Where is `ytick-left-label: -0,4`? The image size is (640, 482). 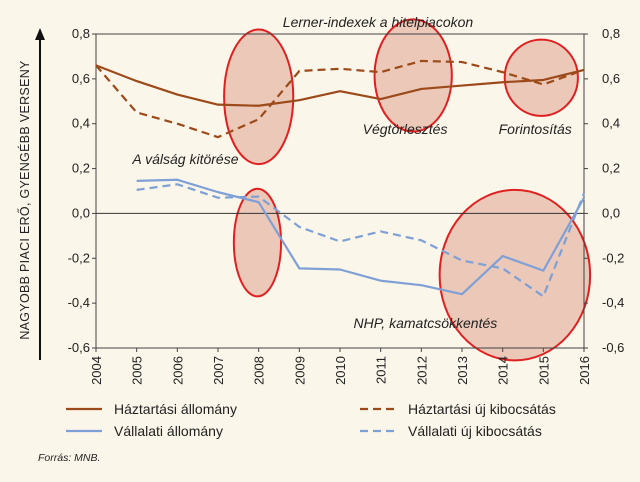
ytick-left-label: -0,4 is located at coordinates (79, 302).